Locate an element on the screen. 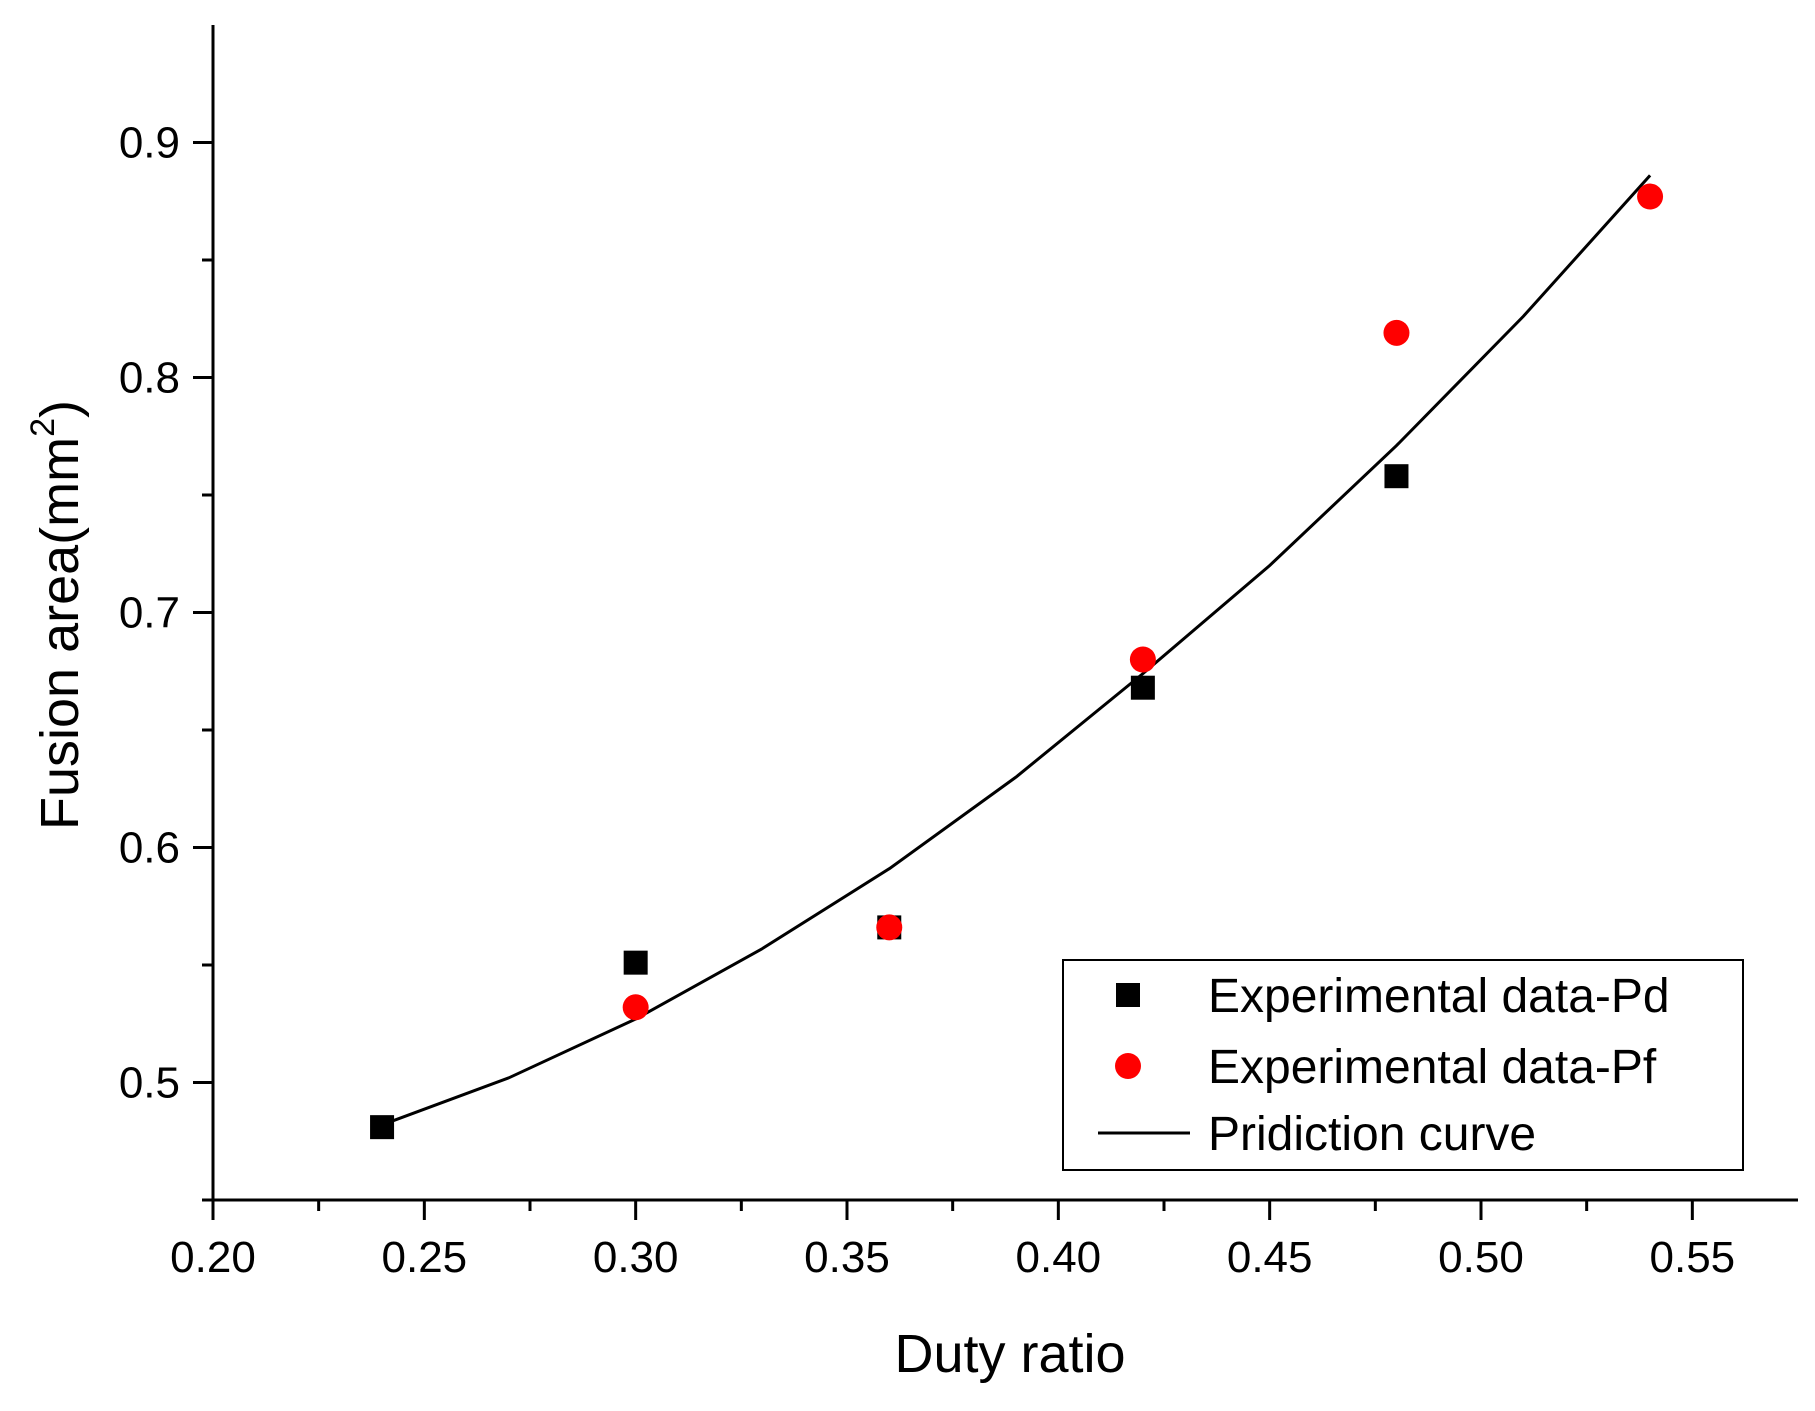 This screenshot has height=1411, width=1815. y-axis-title: Fusion area(mm2) is located at coordinates (57, 615).